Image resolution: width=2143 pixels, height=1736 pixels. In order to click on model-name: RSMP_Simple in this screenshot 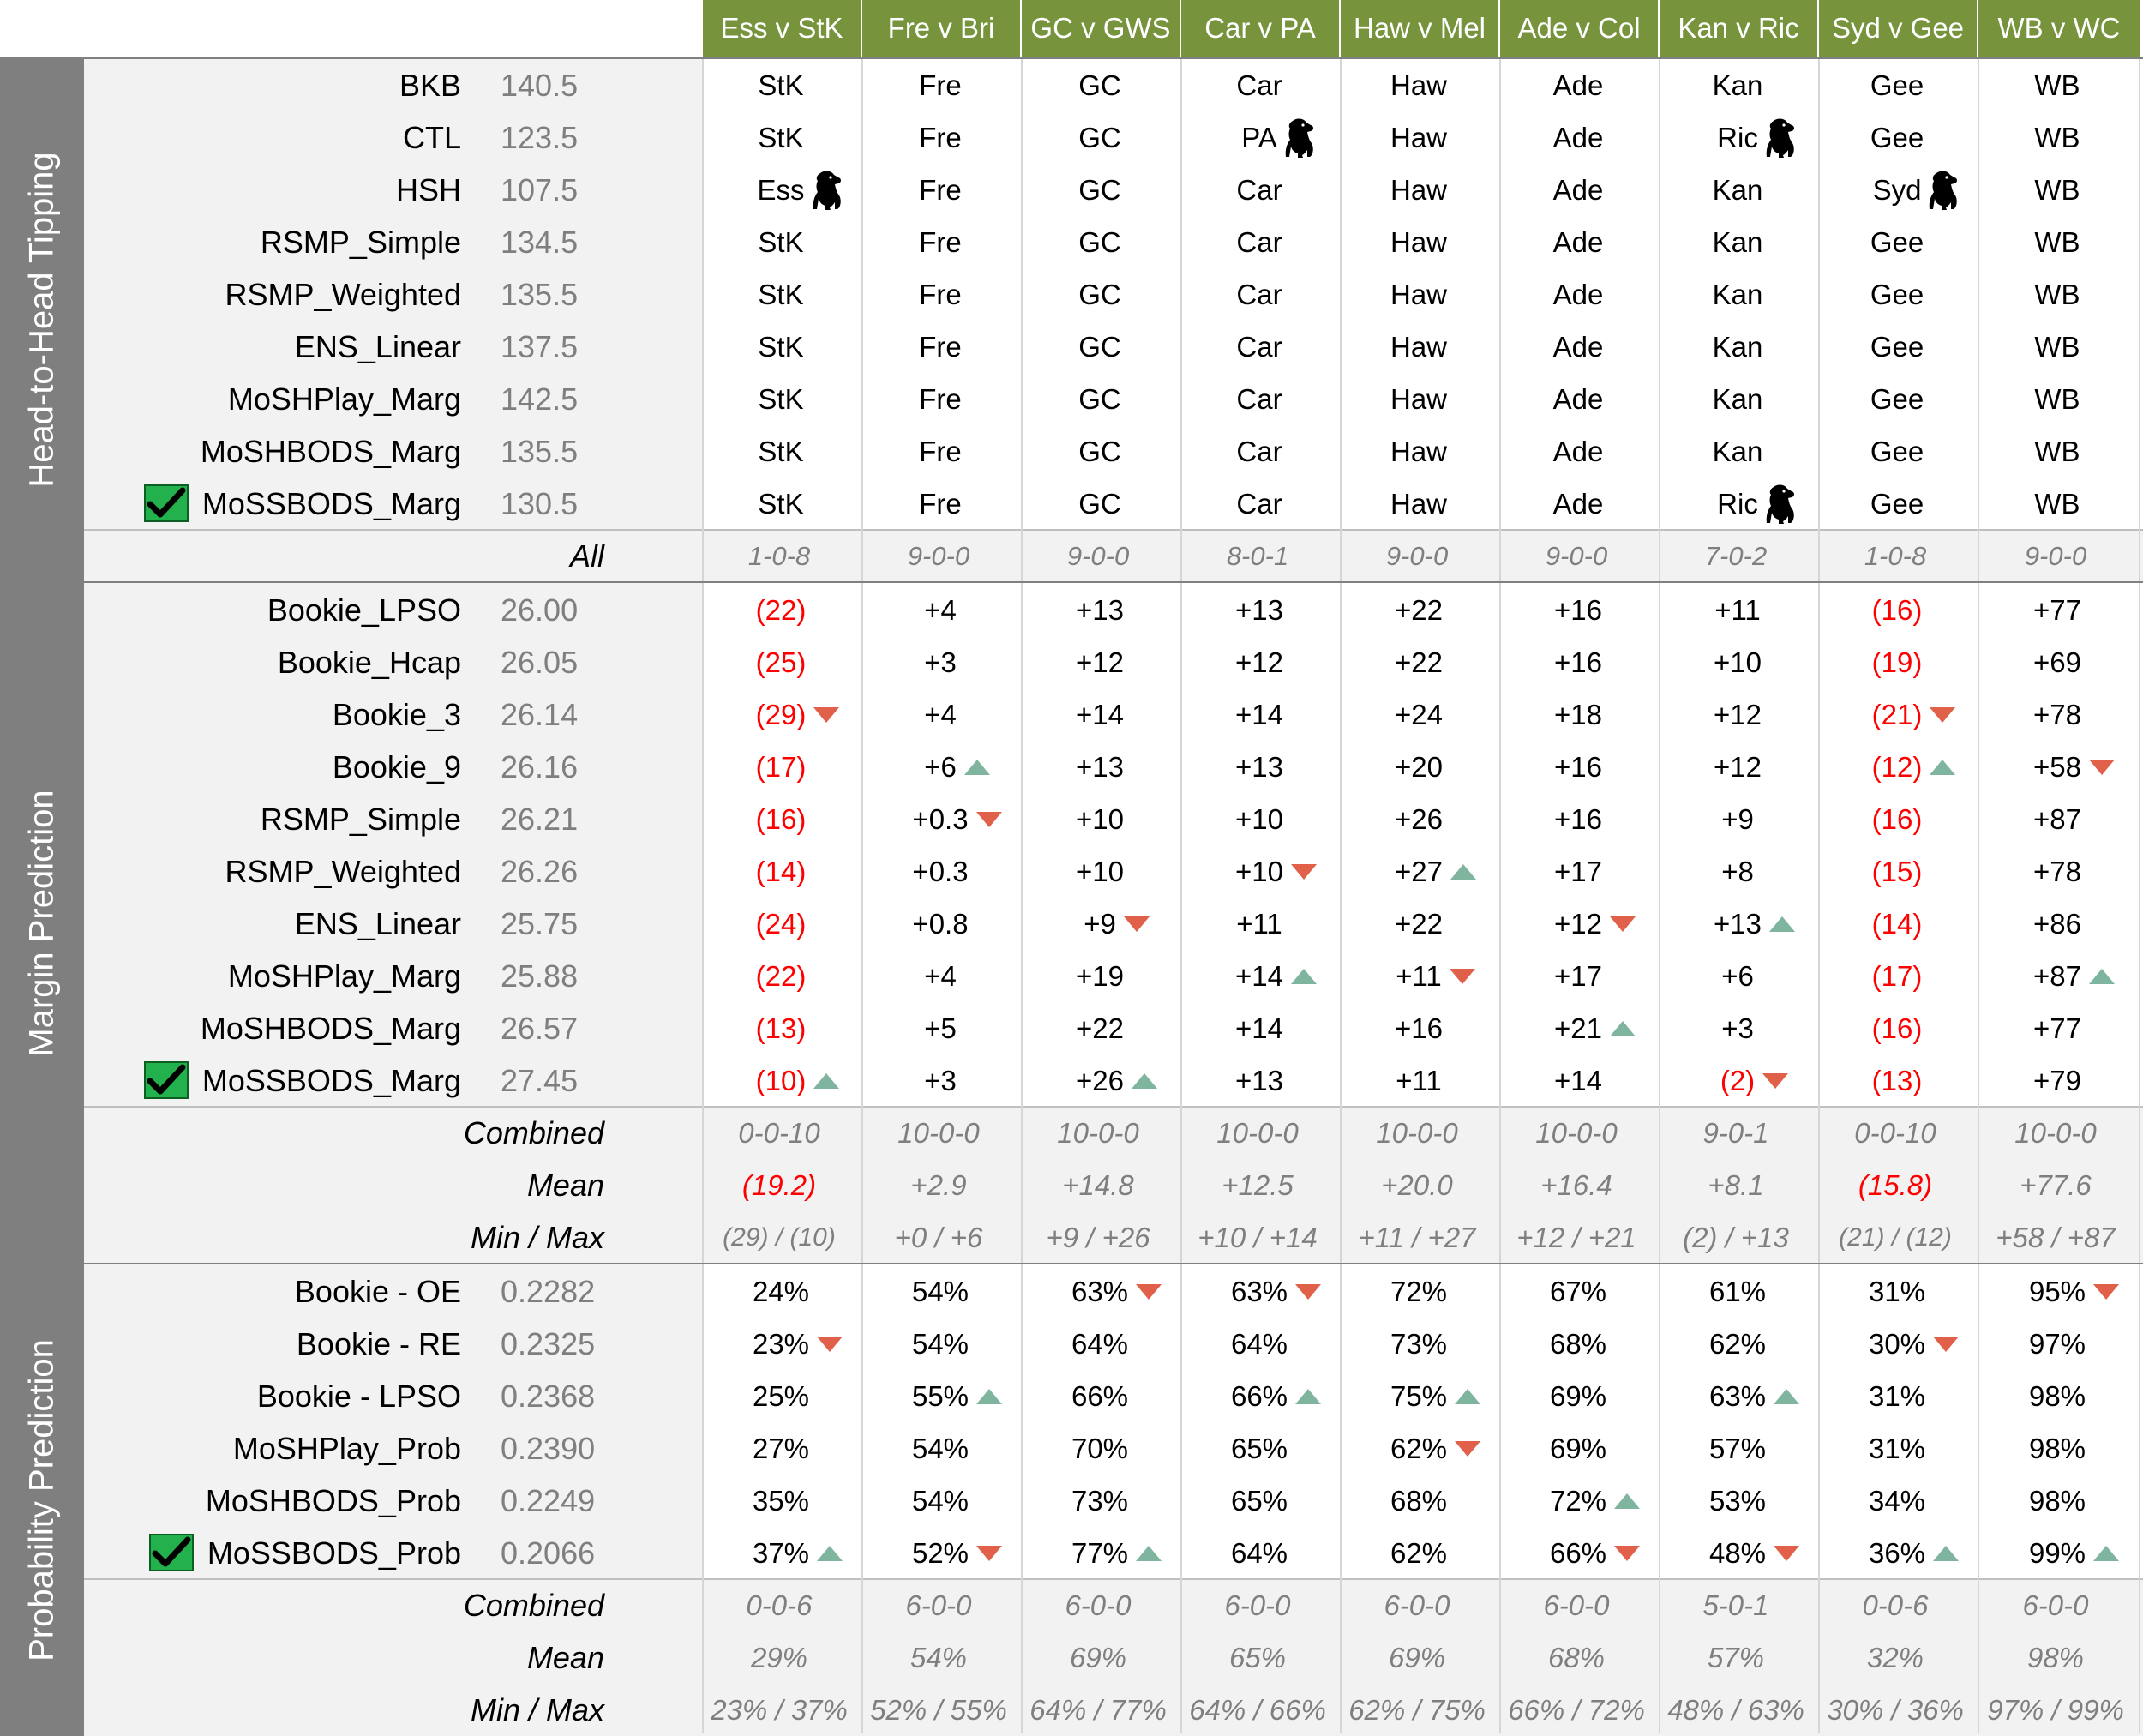, I will do `click(360, 242)`.